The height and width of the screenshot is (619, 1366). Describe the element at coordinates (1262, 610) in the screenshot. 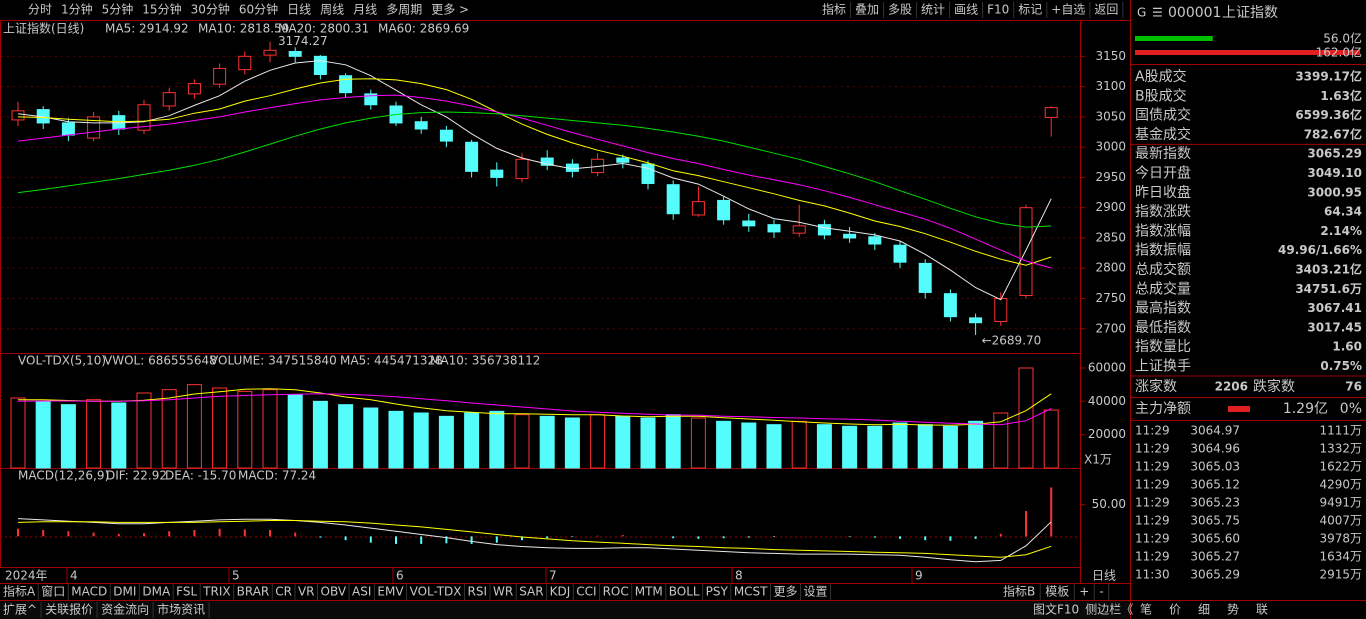

I see `panel-tab: 联` at that location.